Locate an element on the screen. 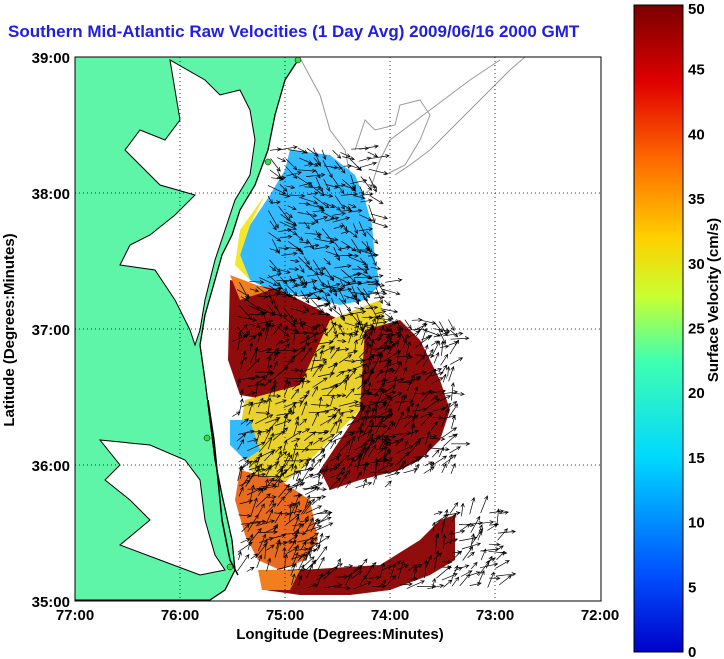  x-axis-label: Longitude (Degrees:Minutes) is located at coordinates (340, 634).